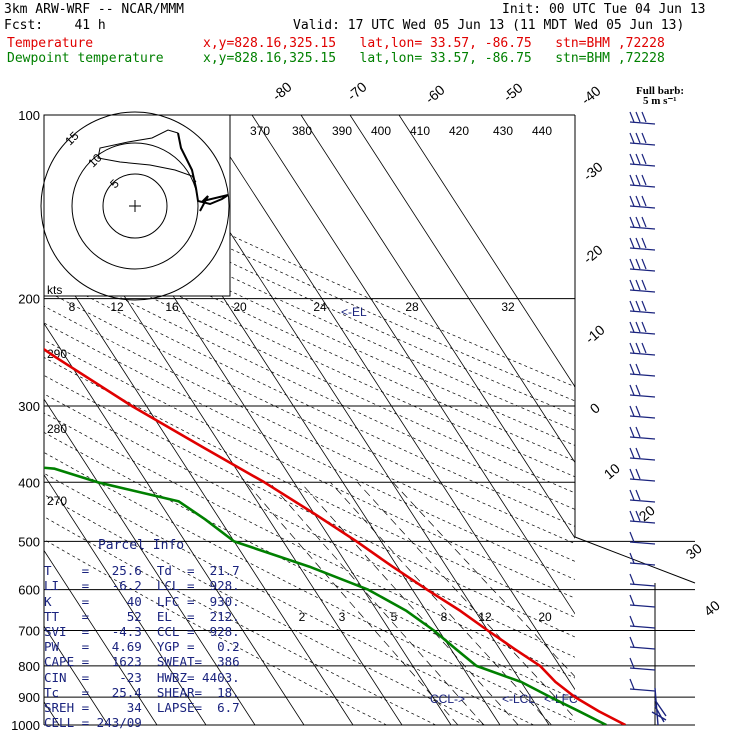  I want to click on mixing-ratio-label: 5, so click(394, 617).